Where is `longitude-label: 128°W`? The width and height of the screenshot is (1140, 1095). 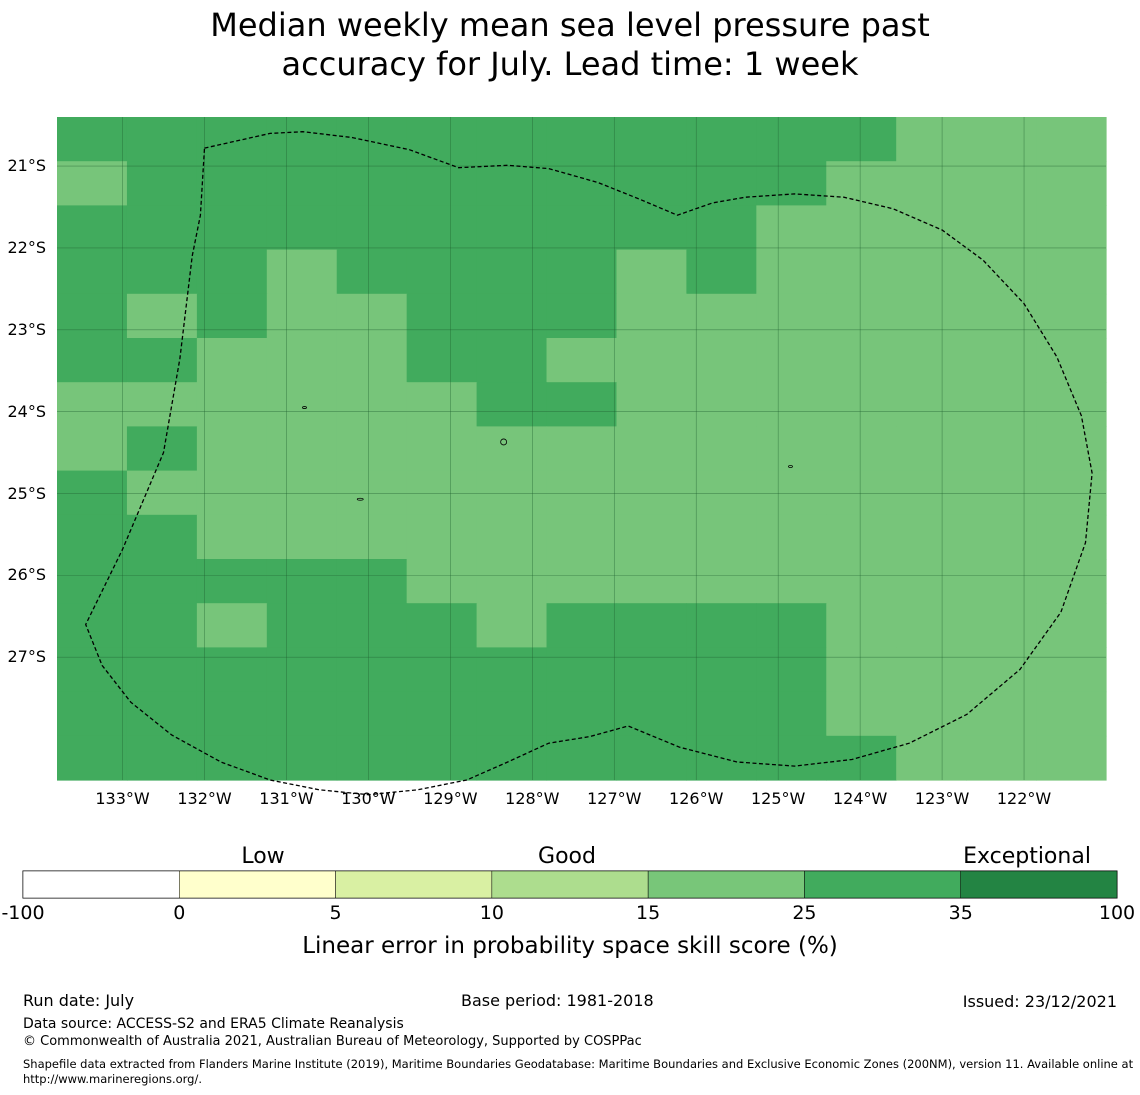
longitude-label: 128°W is located at coordinates (532, 798).